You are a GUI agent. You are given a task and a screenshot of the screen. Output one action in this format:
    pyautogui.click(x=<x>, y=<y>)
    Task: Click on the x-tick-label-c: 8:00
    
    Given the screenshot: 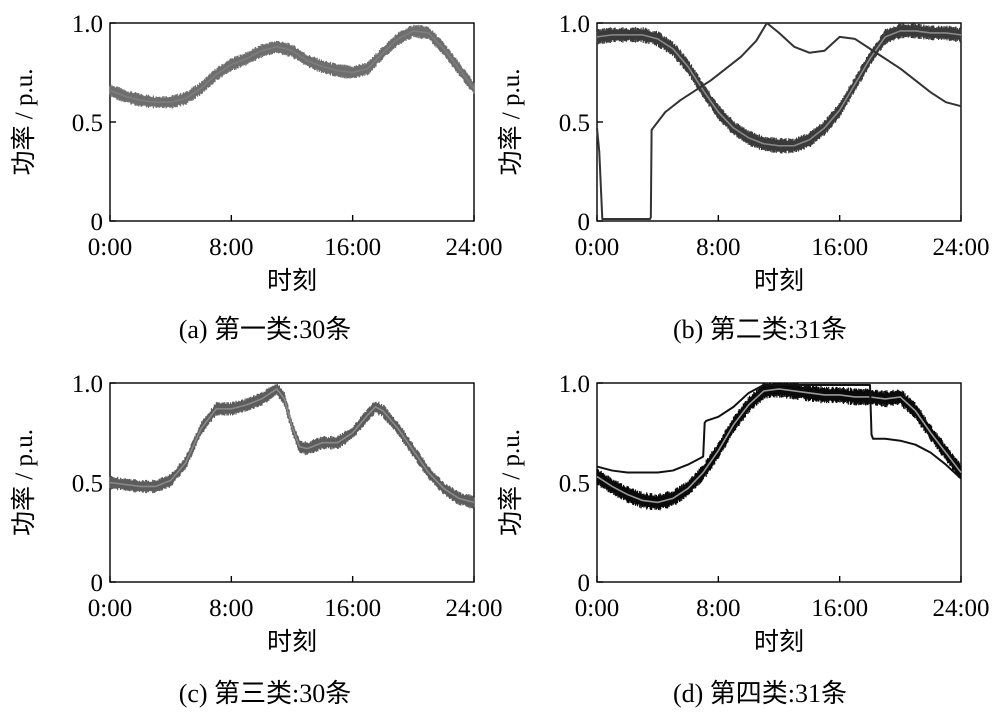 What is the action you would take?
    pyautogui.click(x=231, y=608)
    